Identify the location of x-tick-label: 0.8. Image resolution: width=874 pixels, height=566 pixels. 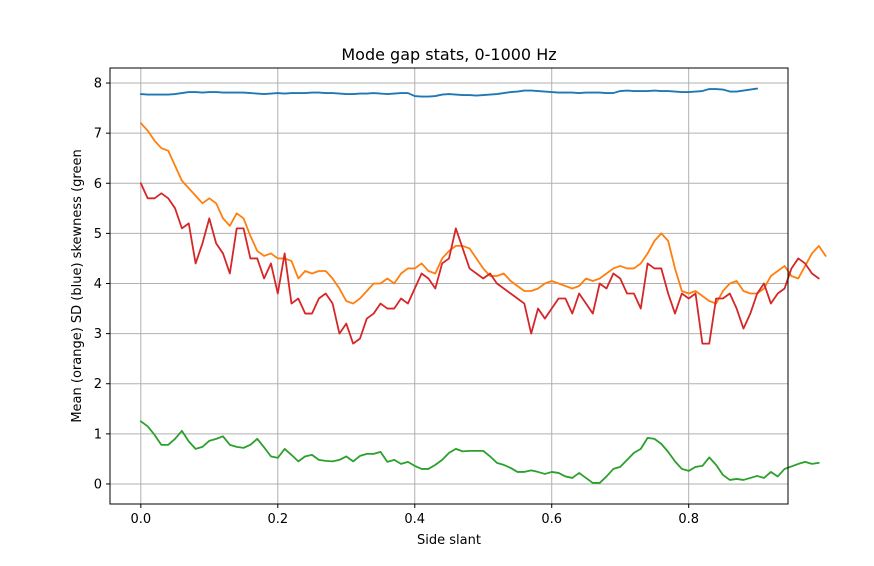
(688, 519).